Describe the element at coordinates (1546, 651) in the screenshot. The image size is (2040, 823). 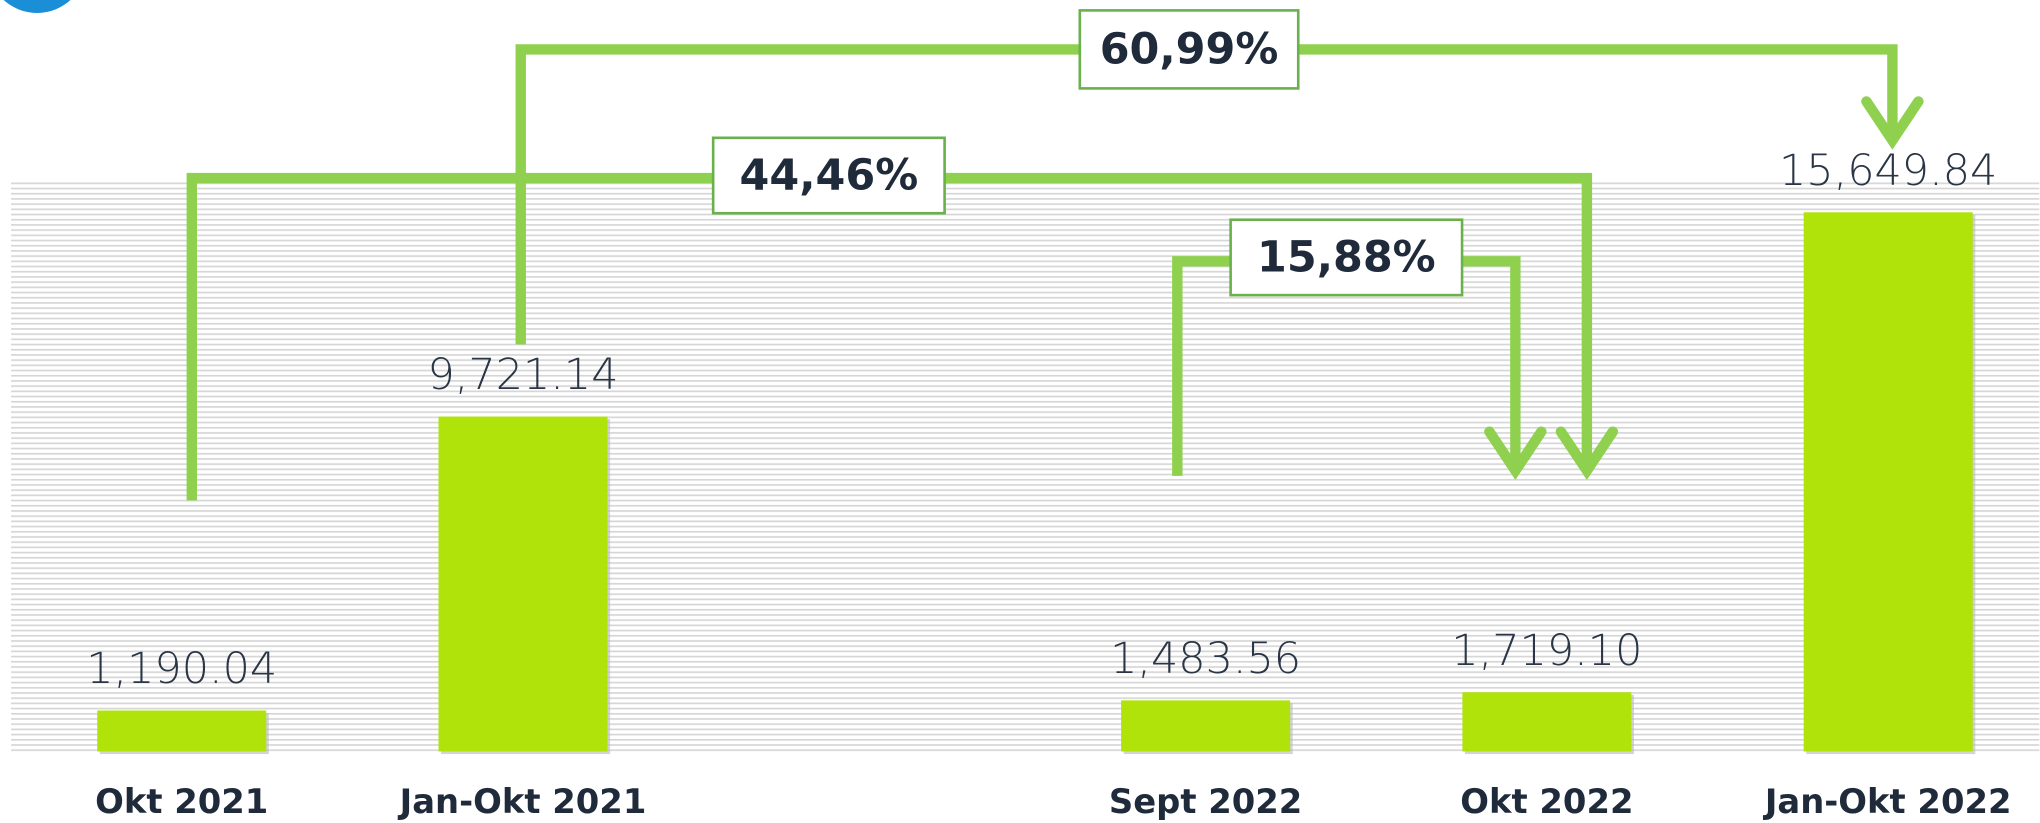
I see `value-label: 1,719.10` at that location.